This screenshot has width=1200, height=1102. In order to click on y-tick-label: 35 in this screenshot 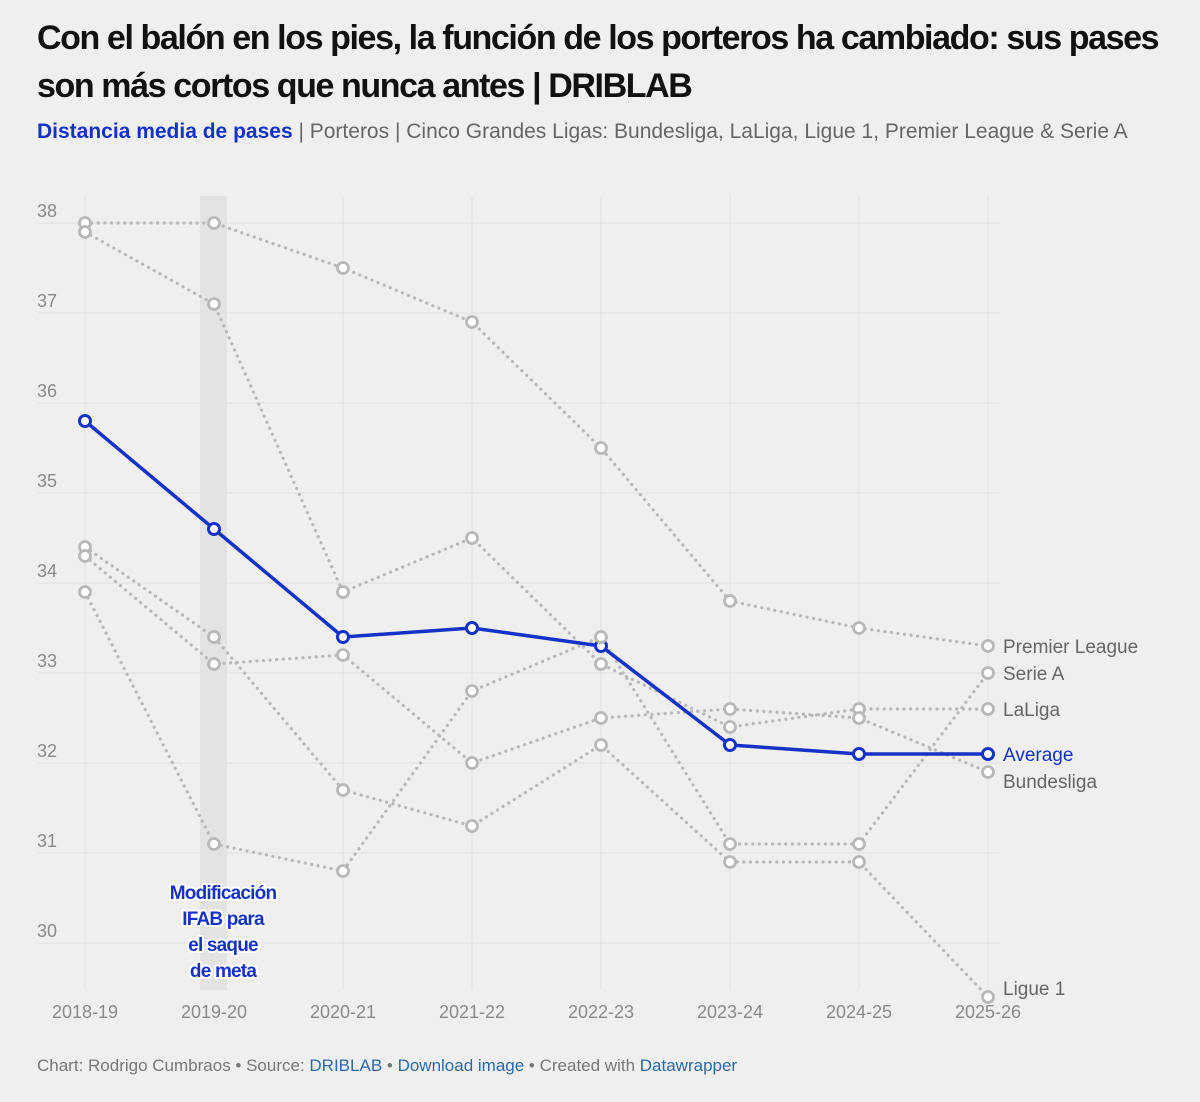, I will do `click(47, 481)`.